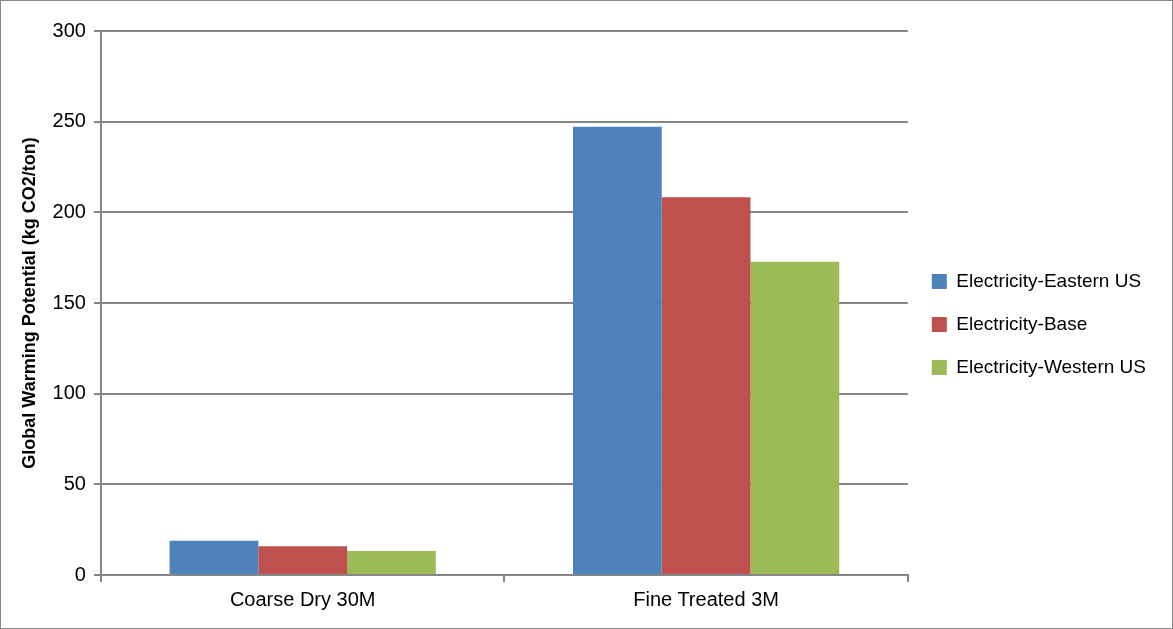 This screenshot has width=1173, height=629. What do you see at coordinates (69, 29) in the screenshot?
I see `y-tick-label: 300` at bounding box center [69, 29].